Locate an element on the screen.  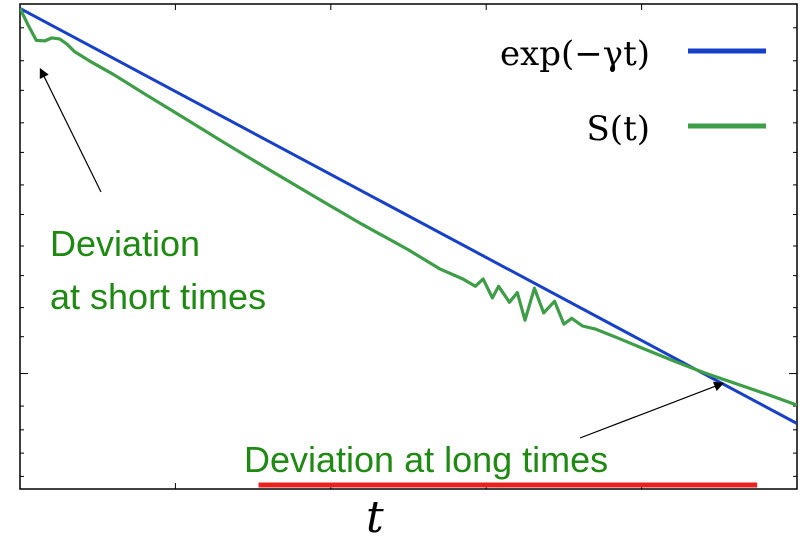
annotation-arrow-short is located at coordinates (70, 130).